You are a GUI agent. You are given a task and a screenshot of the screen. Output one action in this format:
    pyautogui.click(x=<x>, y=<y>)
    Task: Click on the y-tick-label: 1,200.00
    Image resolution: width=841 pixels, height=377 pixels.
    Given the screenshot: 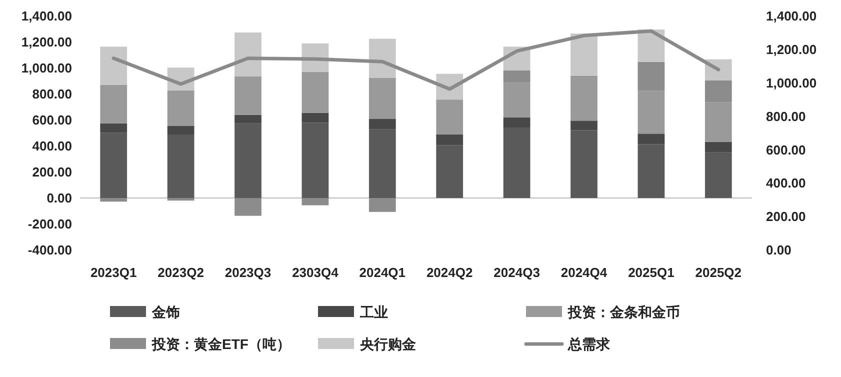 What is the action you would take?
    pyautogui.click(x=46, y=42)
    